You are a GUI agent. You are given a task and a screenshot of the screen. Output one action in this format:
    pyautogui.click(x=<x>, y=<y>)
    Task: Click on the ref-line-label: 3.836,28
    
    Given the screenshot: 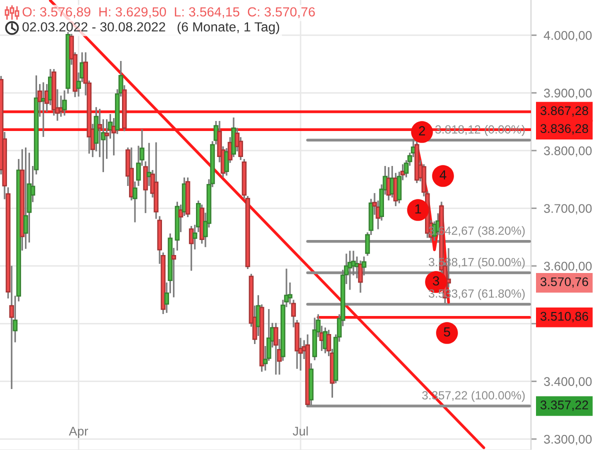 What is the action you would take?
    pyautogui.click(x=564, y=129)
    